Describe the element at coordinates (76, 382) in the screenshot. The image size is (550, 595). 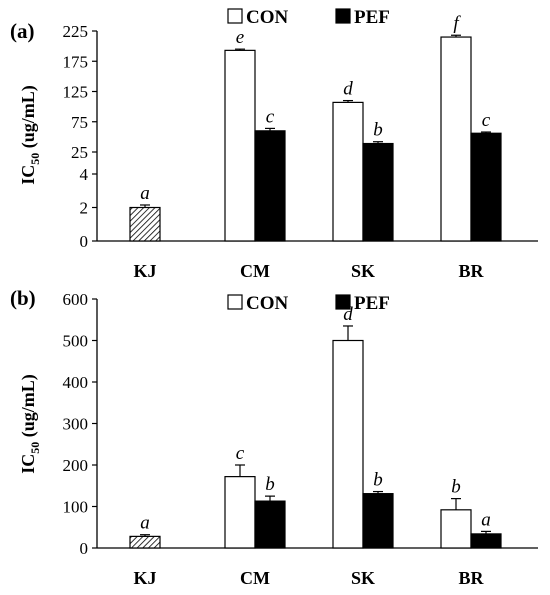
I see `y-tick-label: 400` at that location.